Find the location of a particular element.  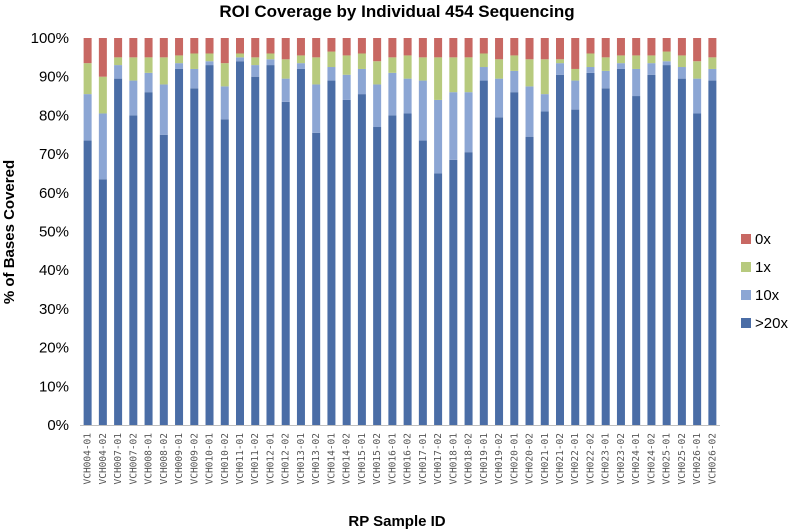

x-tick-label: VCH017-02 is located at coordinates (438, 458).